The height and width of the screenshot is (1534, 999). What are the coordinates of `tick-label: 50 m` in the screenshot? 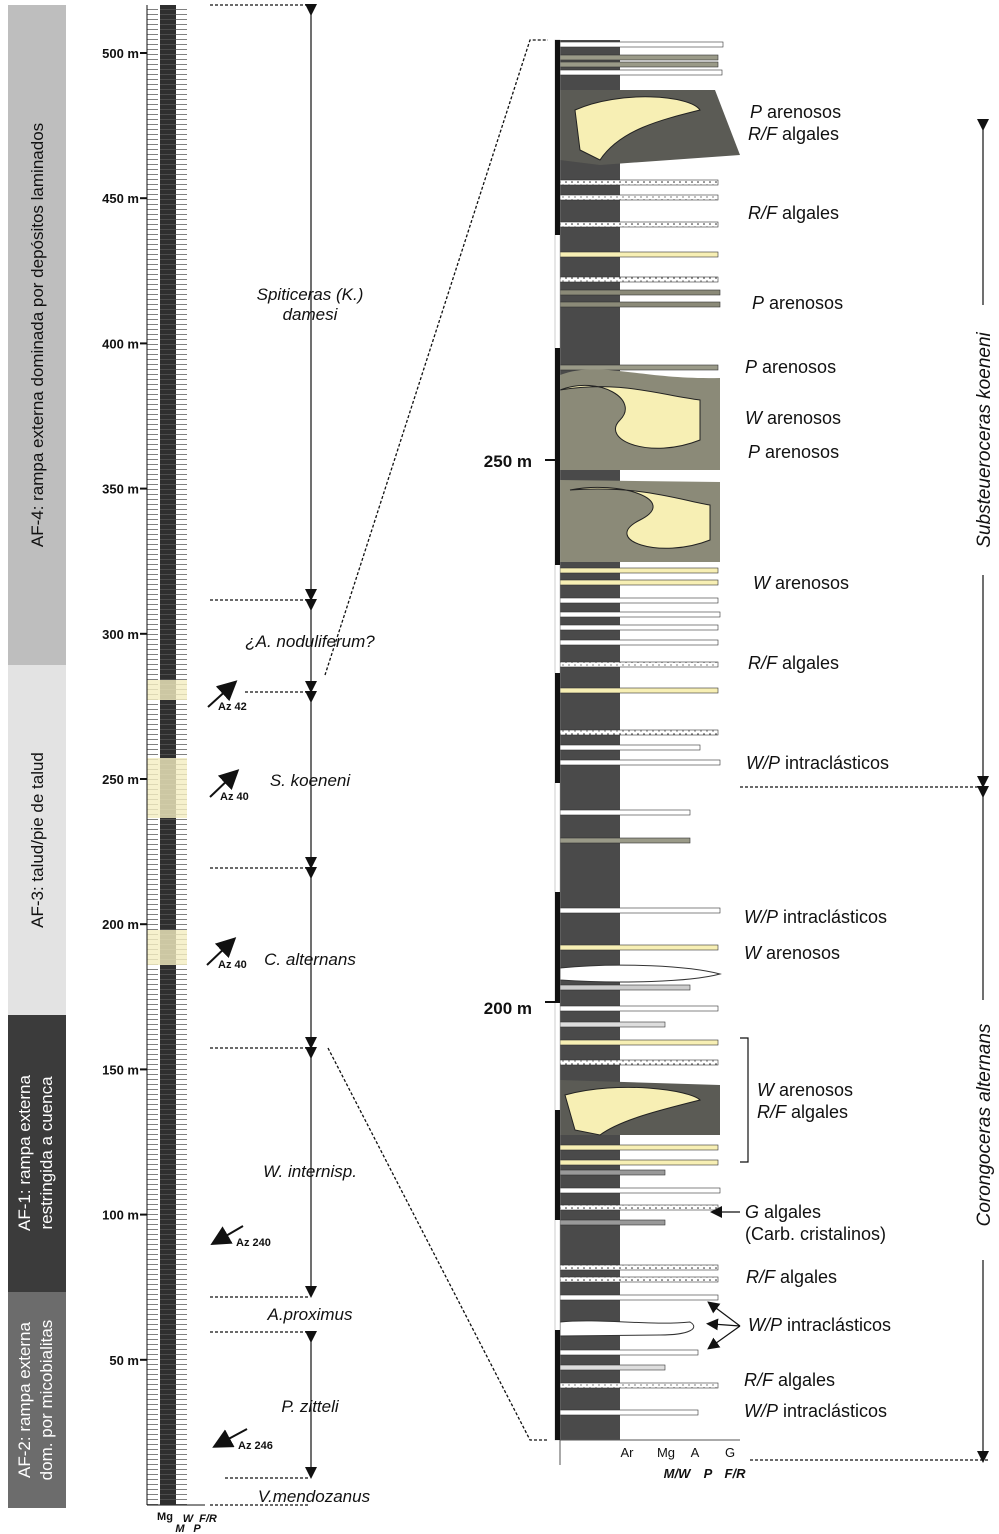 It's located at (124, 1360).